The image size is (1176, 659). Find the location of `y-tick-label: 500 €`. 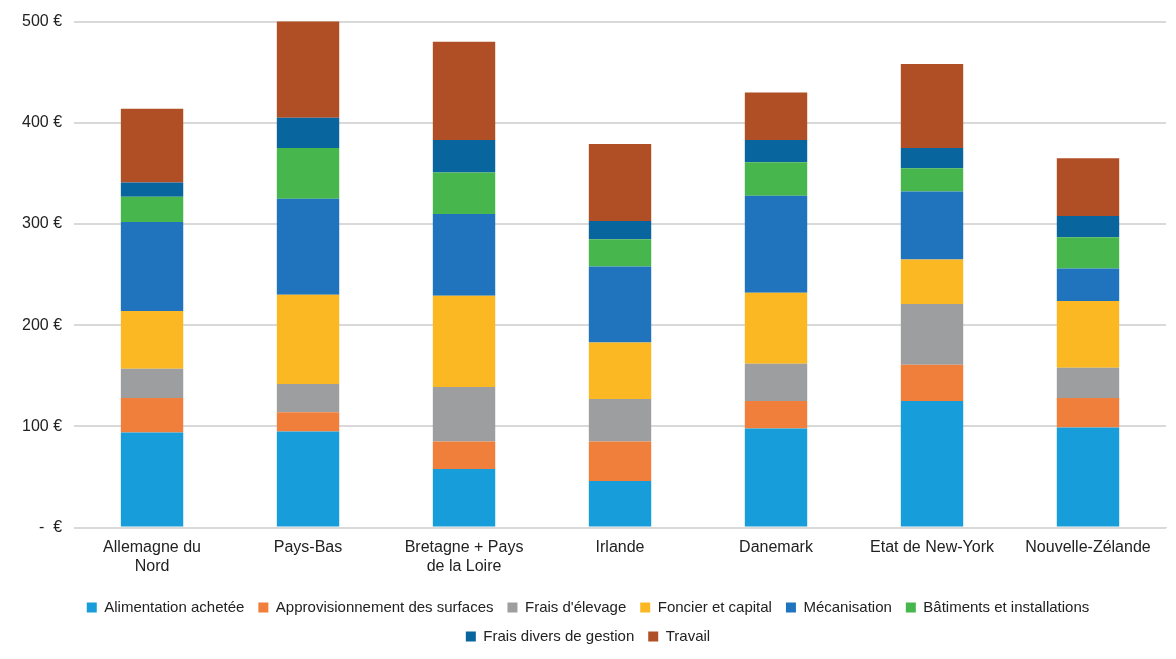

y-tick-label: 500 € is located at coordinates (42, 21).